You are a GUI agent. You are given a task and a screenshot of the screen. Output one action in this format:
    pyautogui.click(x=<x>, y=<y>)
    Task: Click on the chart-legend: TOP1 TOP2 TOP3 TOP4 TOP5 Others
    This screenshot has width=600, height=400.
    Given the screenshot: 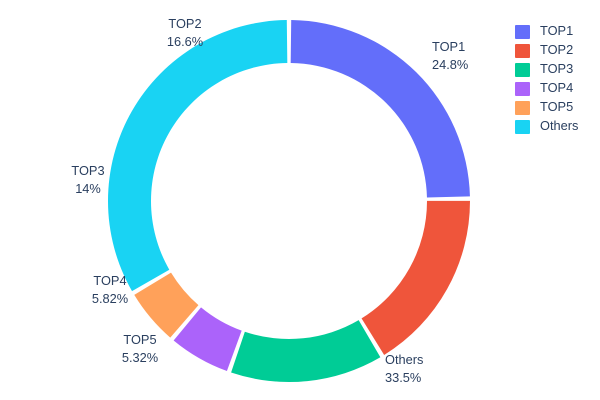 What is the action you would take?
    pyautogui.click(x=557, y=79)
    